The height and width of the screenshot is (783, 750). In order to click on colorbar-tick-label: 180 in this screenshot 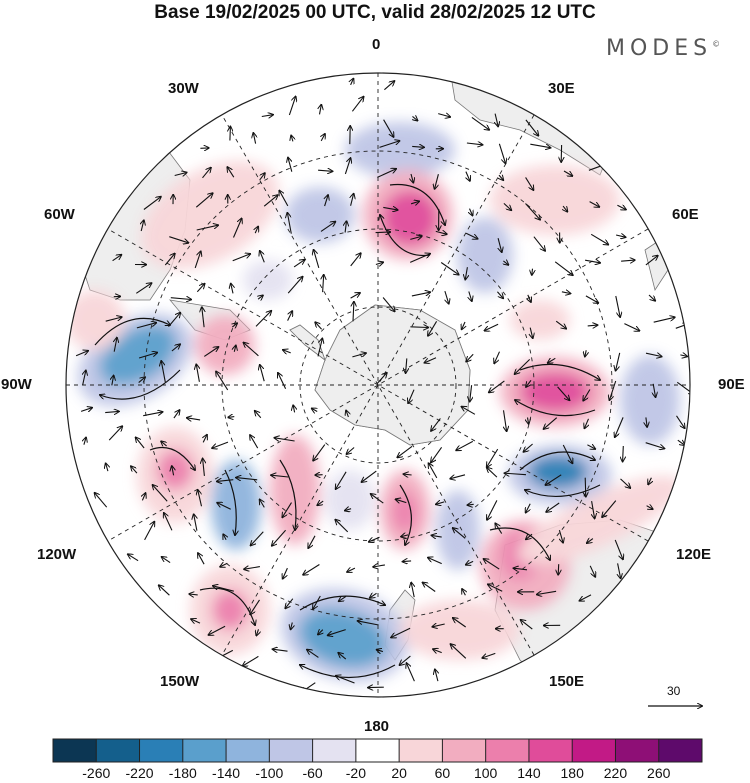, I will do `click(572, 773)`.